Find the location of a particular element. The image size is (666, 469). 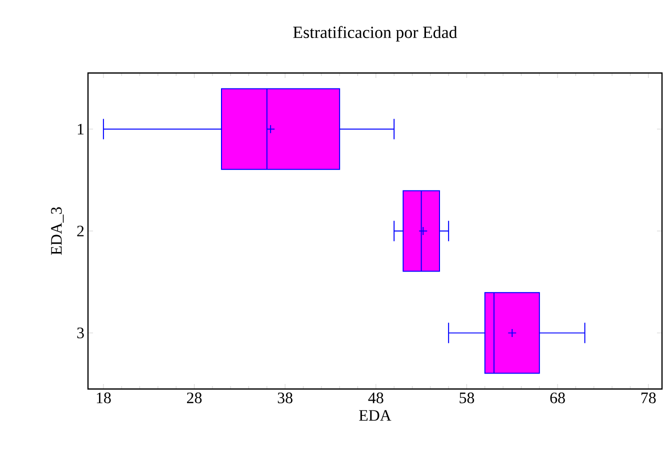

chart-title: Estratificacion por Edad is located at coordinates (375, 34).